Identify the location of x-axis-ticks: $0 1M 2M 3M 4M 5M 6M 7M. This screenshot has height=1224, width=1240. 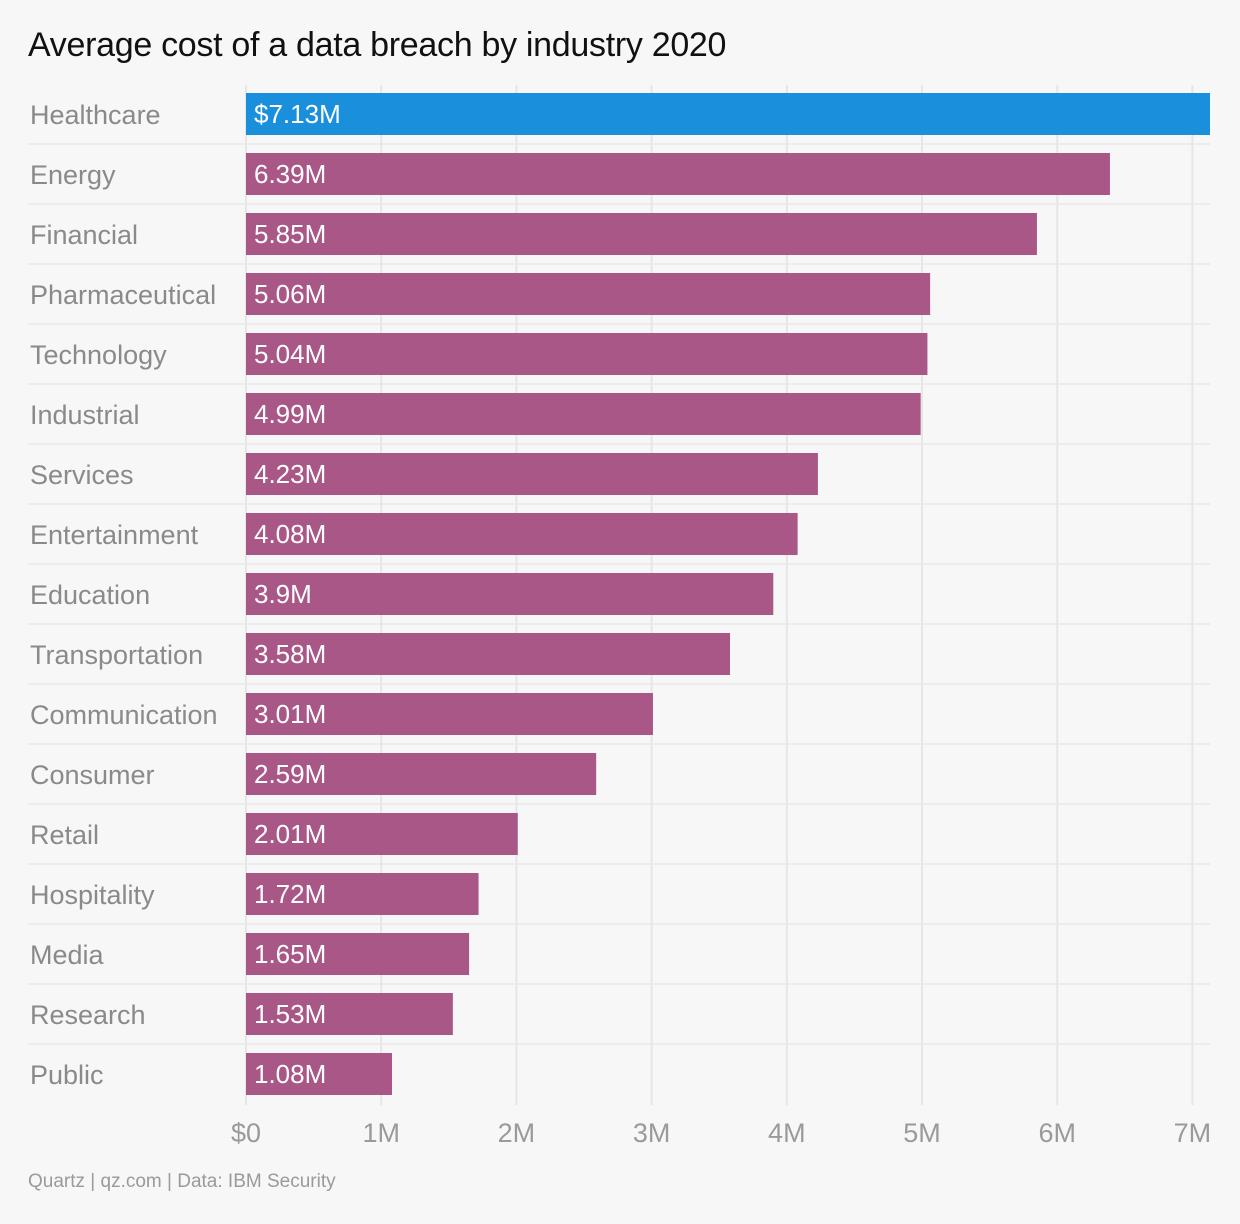
(721, 1133).